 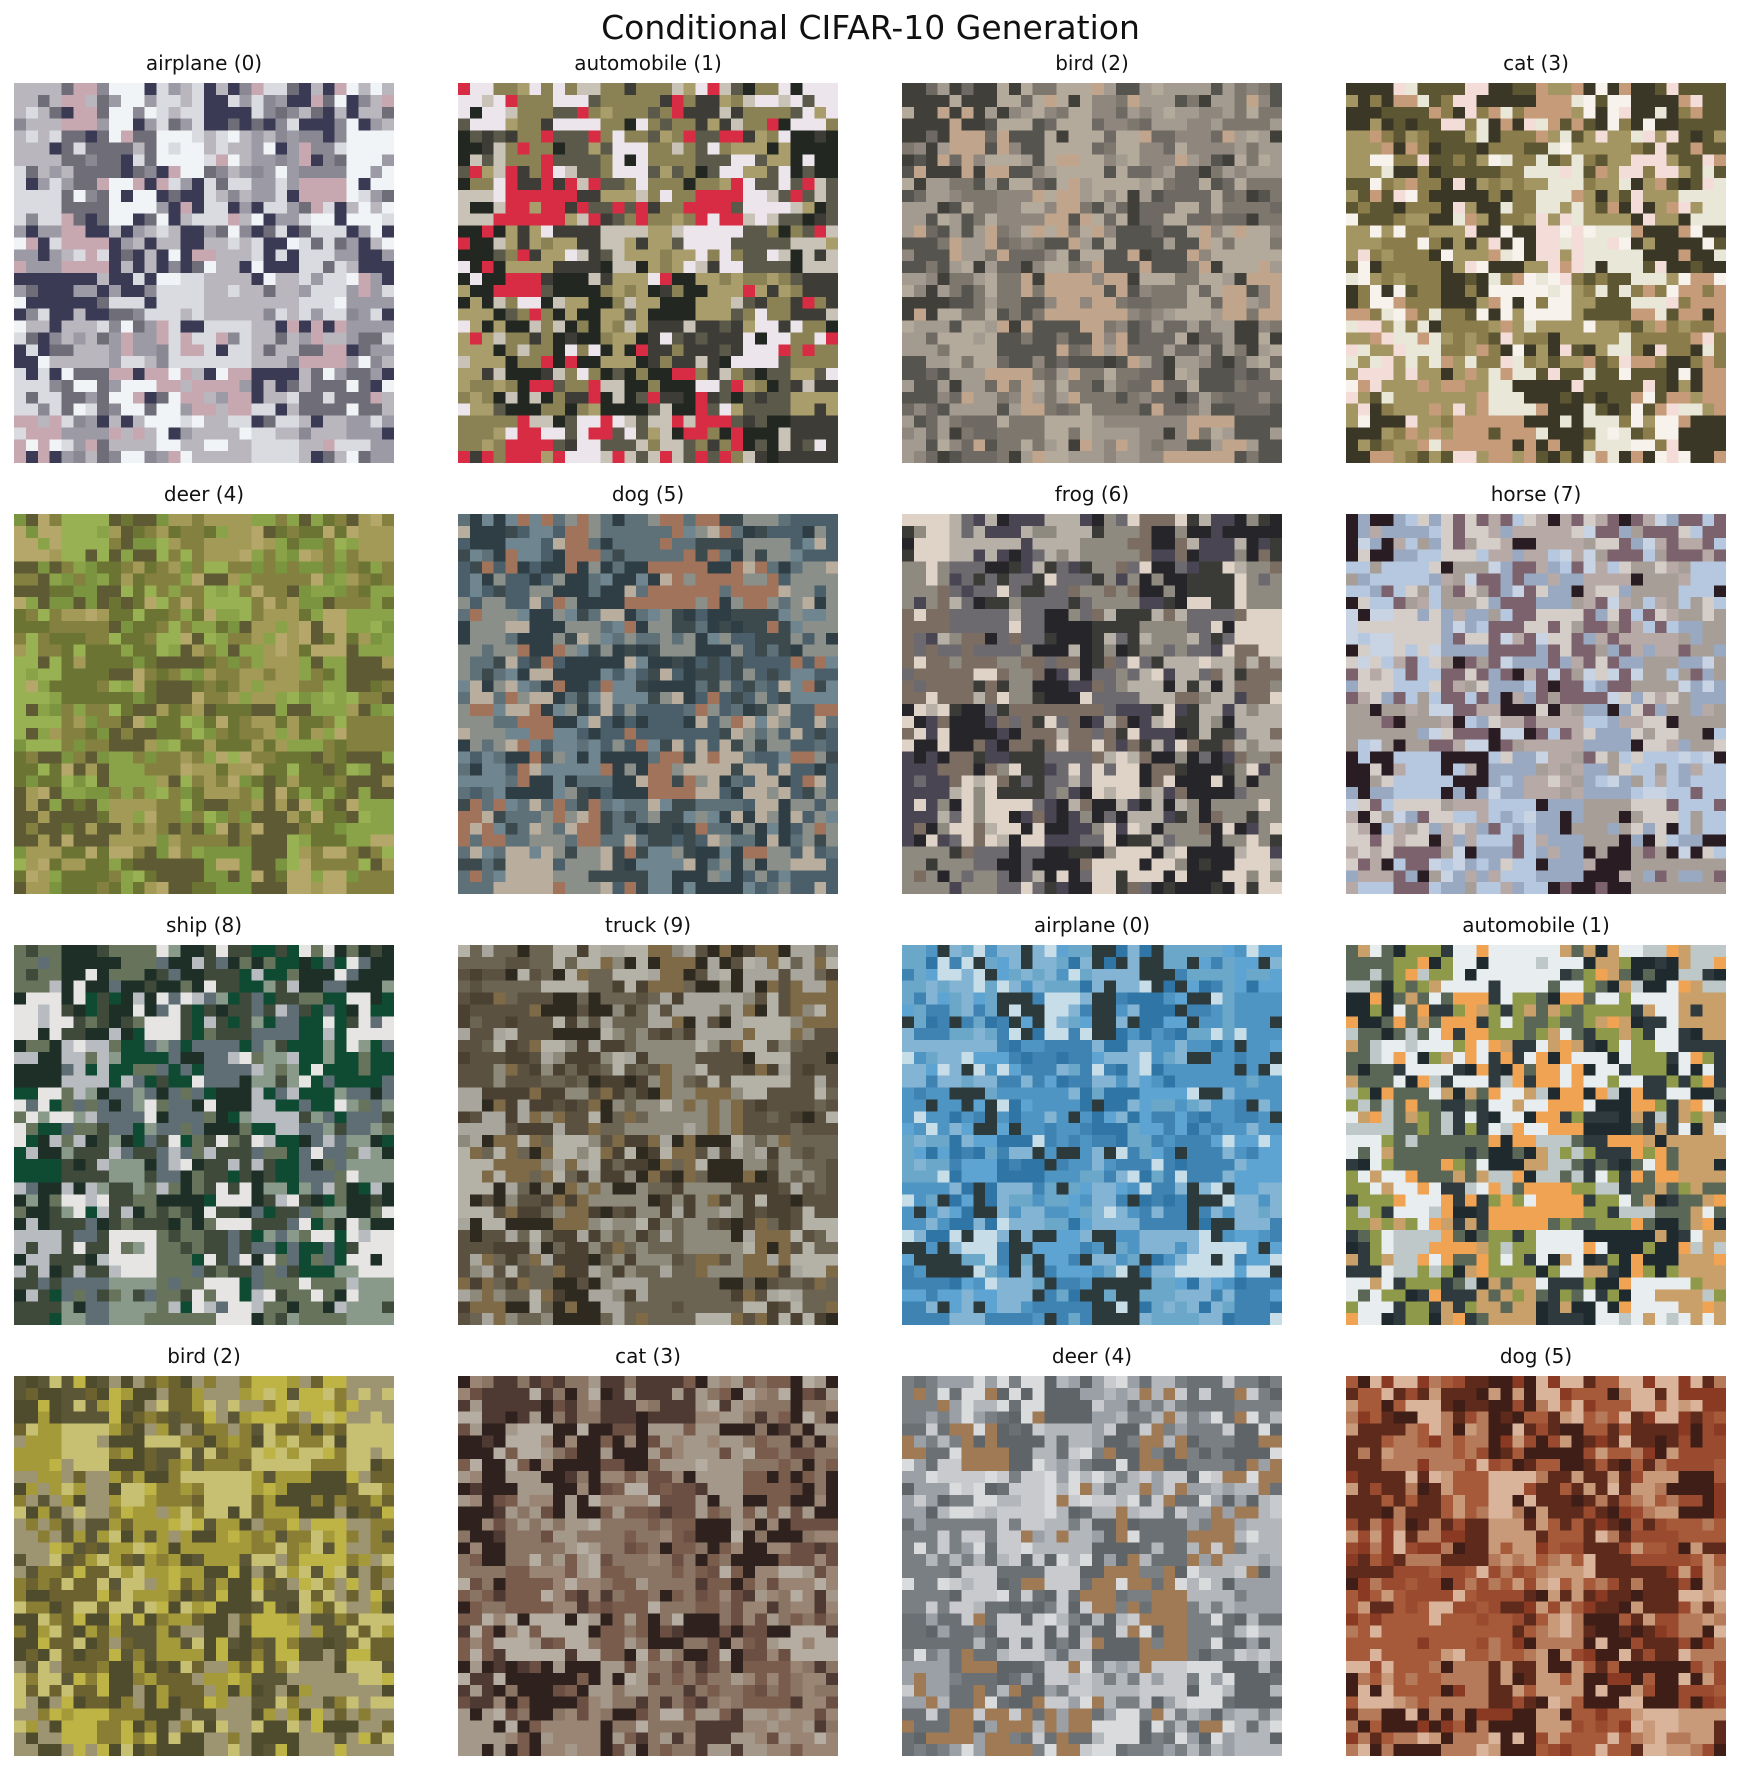 I want to click on sample-panel: horse (7), so click(x=1536, y=694).